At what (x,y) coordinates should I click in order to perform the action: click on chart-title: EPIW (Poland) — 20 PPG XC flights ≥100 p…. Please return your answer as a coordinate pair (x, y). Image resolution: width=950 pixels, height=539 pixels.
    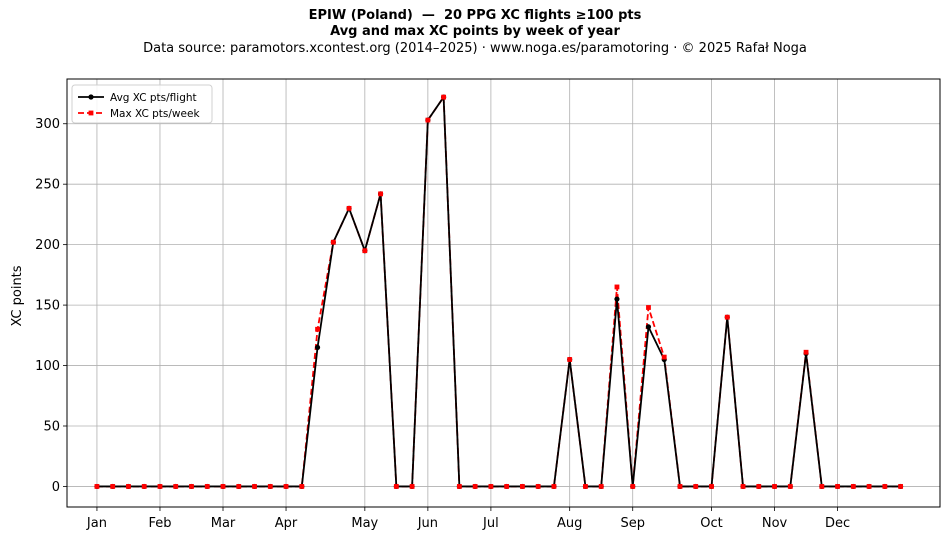
    Looking at the image, I should click on (475, 15).